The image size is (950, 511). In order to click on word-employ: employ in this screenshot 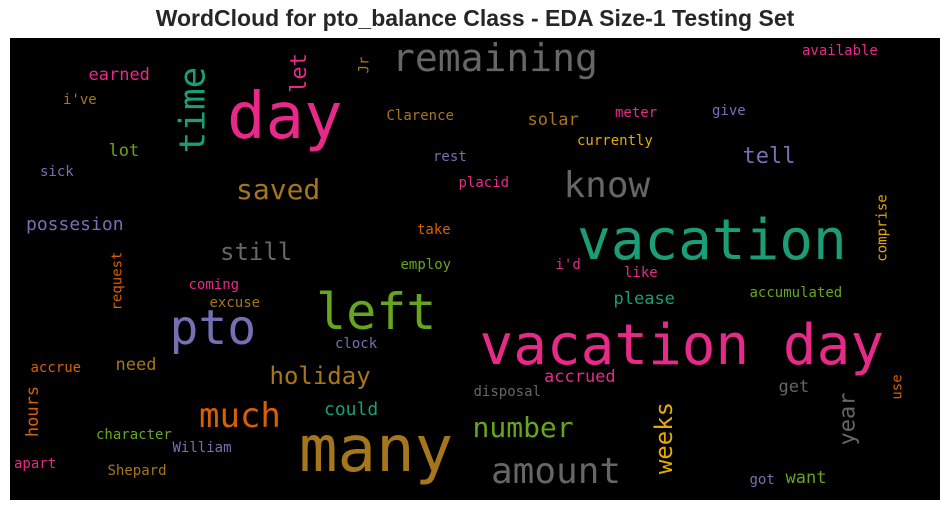, I will do `click(426, 265)`.